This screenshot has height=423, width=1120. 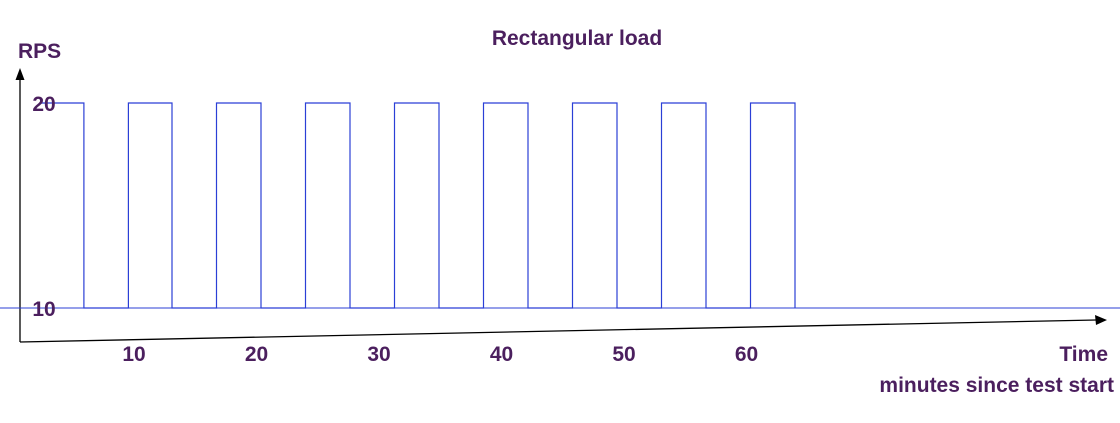 I want to click on x-tick-label-50: 50, so click(x=623, y=354).